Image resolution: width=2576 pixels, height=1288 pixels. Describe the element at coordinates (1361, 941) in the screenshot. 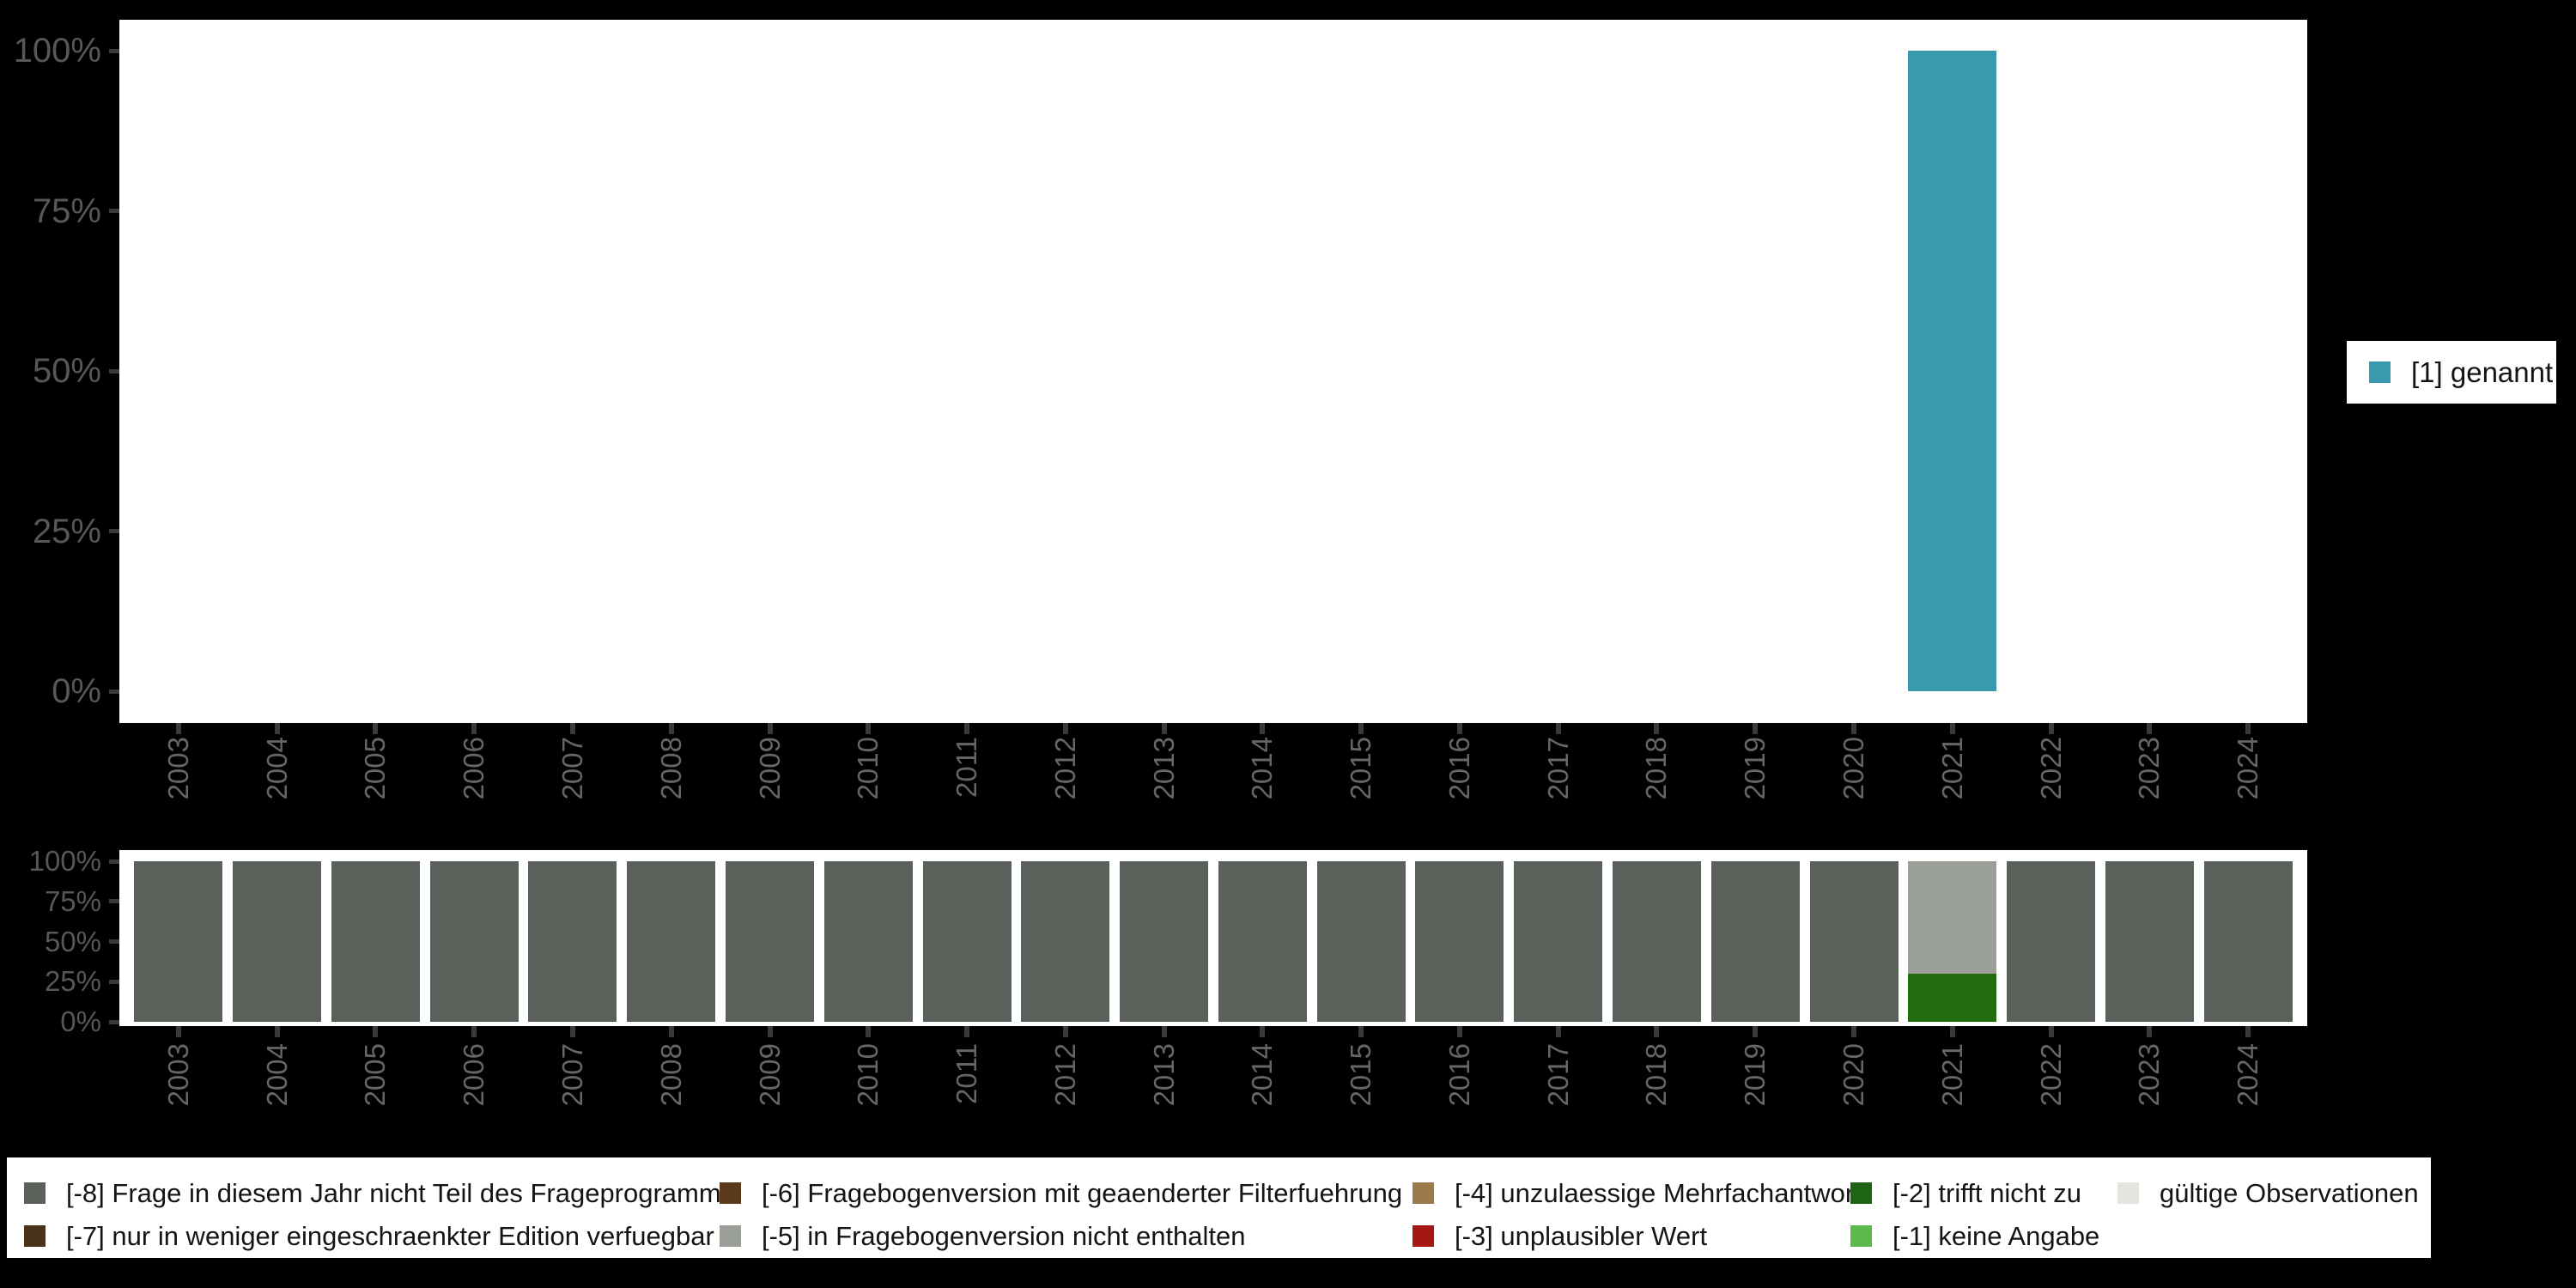

I see `bar-segment-2015` at that location.